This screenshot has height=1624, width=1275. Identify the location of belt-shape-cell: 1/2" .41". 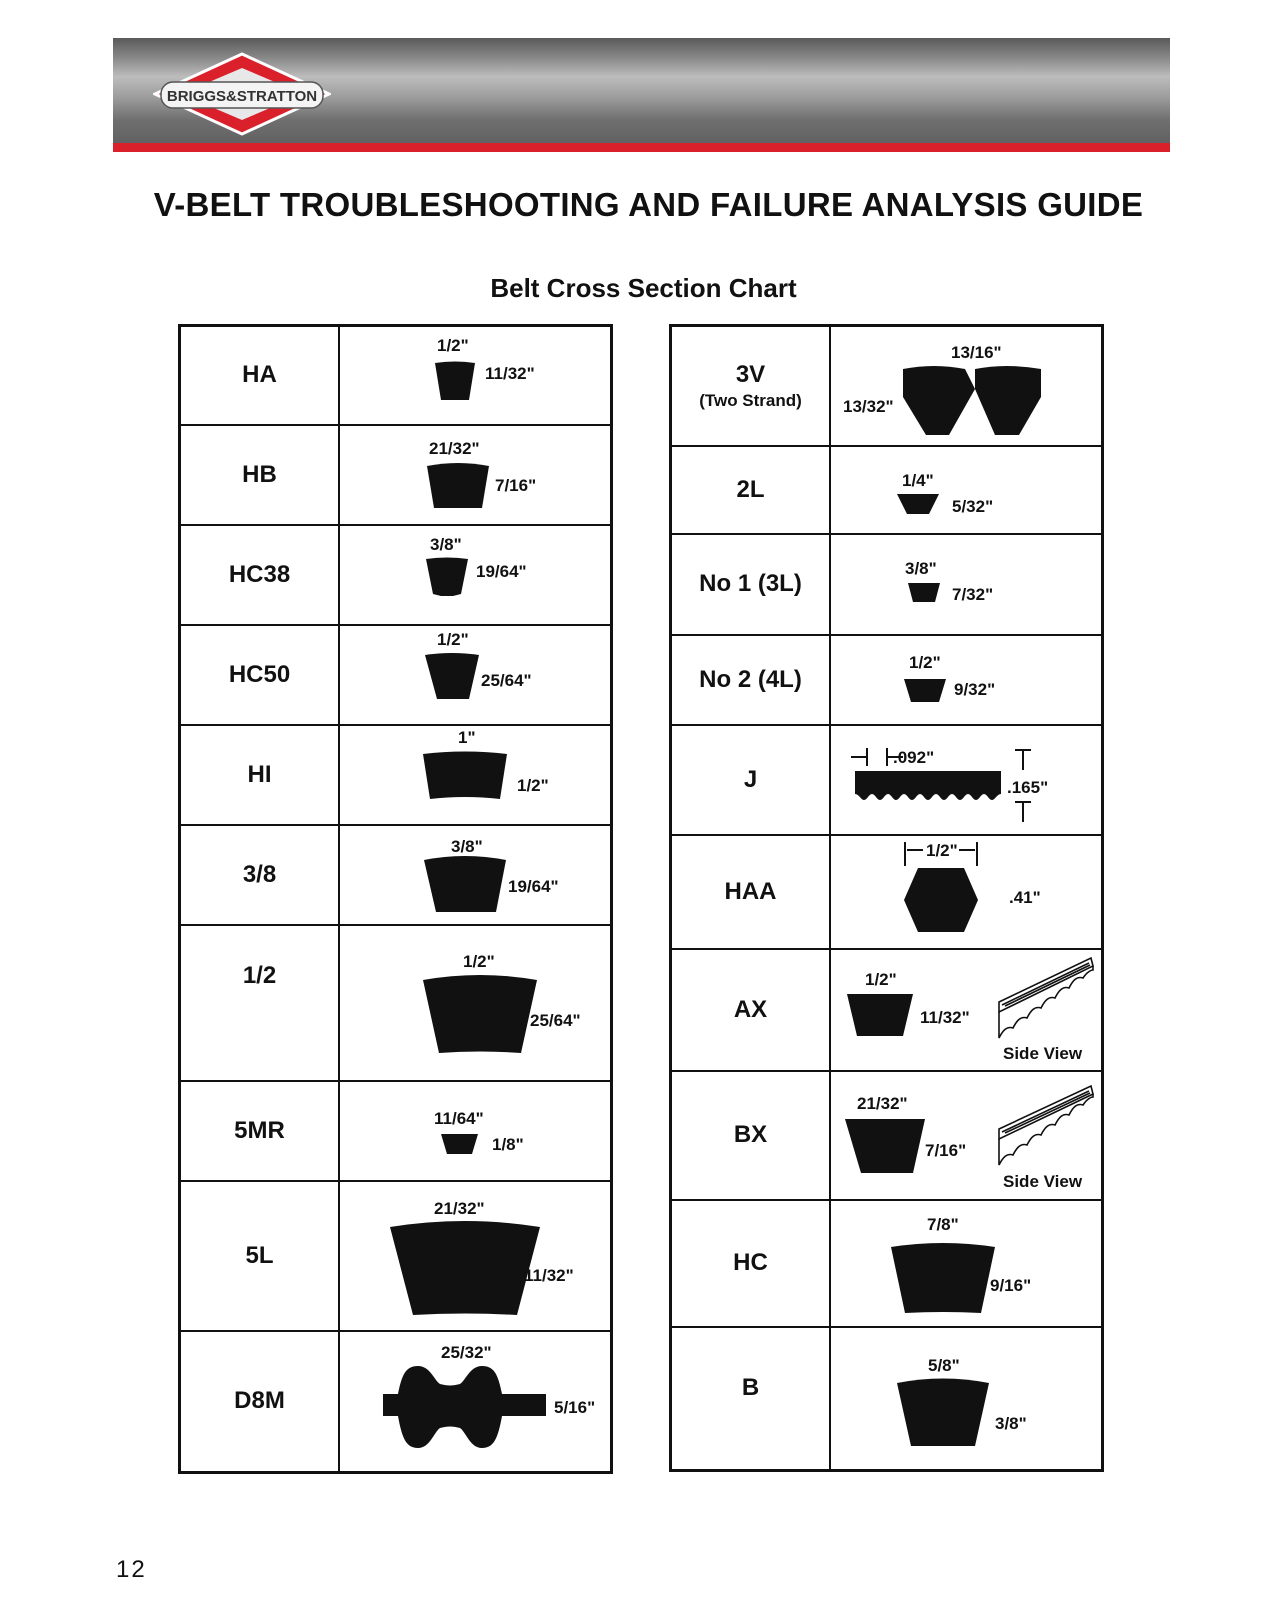
(966, 891).